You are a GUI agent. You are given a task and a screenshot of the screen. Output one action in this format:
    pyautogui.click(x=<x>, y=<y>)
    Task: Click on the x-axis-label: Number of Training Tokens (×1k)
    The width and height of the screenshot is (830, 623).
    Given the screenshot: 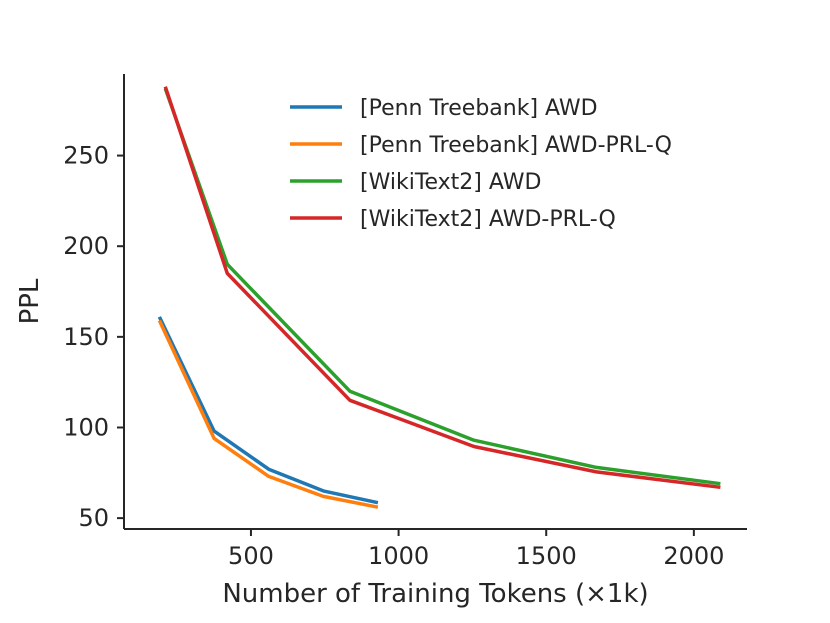 What is the action you would take?
    pyautogui.click(x=435, y=594)
    